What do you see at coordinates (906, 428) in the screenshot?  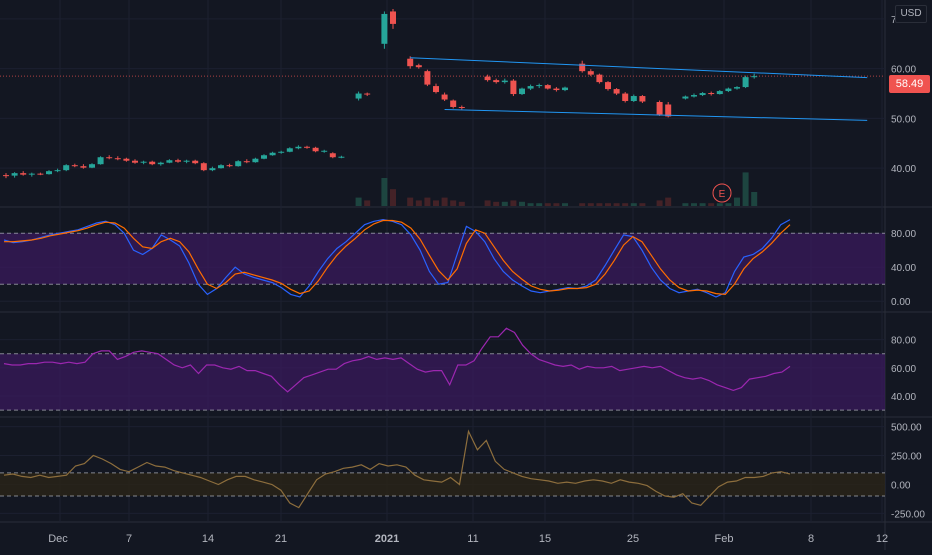 I see `cci-y-tick-0: 500.00` at bounding box center [906, 428].